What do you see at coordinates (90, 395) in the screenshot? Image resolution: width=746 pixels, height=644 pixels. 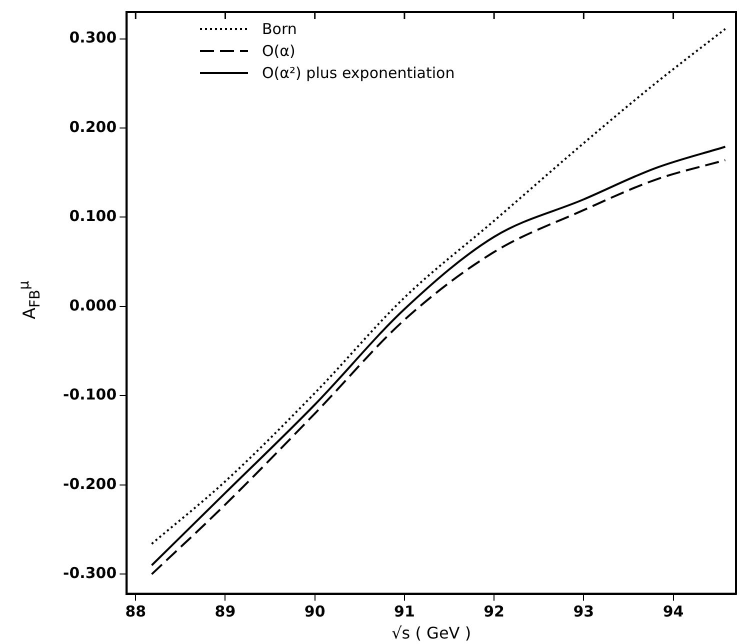 I see `y-tick-label: -0.100` at bounding box center [90, 395].